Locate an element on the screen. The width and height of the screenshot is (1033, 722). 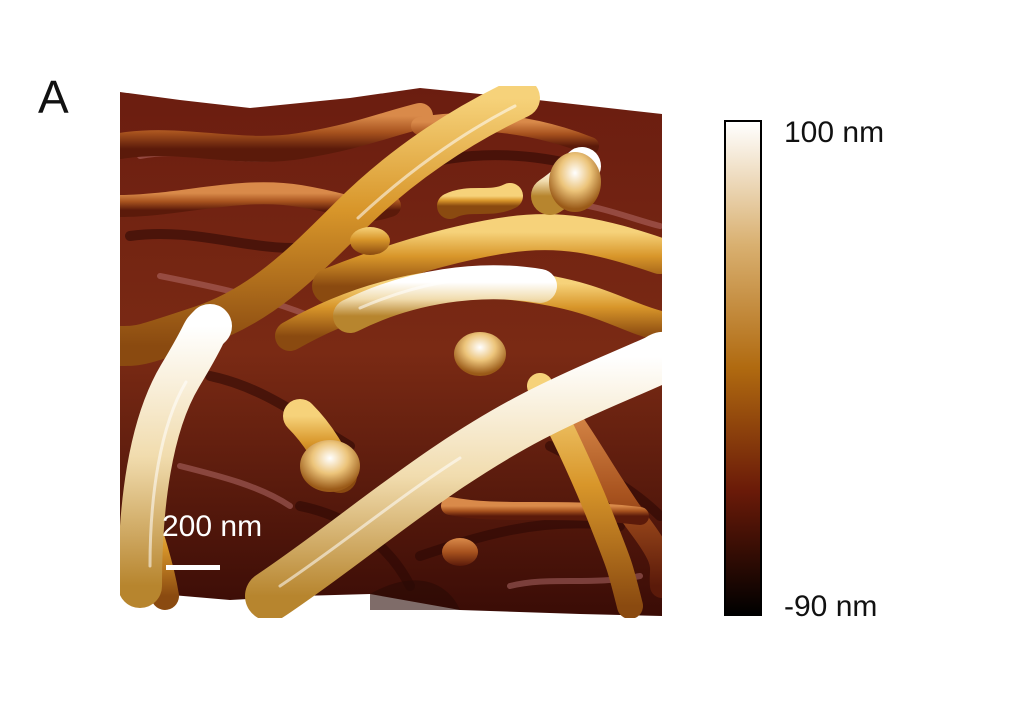
colorbar-max-label: 100 nm is located at coordinates (834, 132).